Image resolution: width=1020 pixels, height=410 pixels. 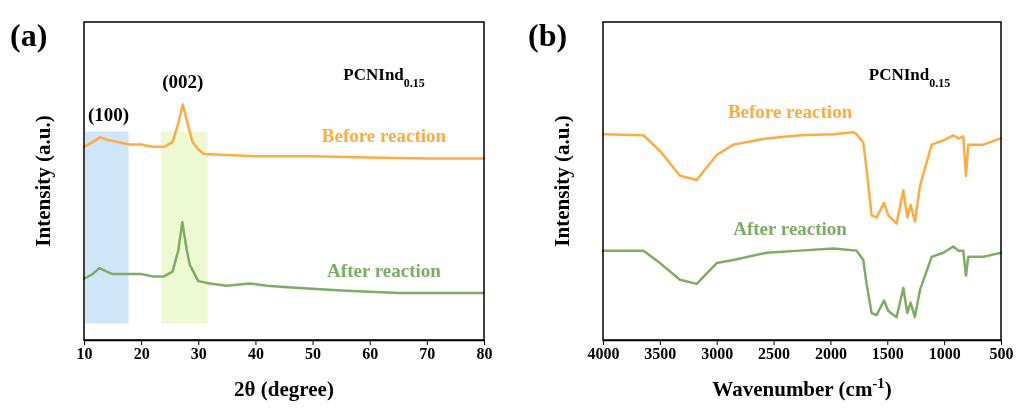 I want to click on x-axis-title: 2θ (degree), so click(x=284, y=389).